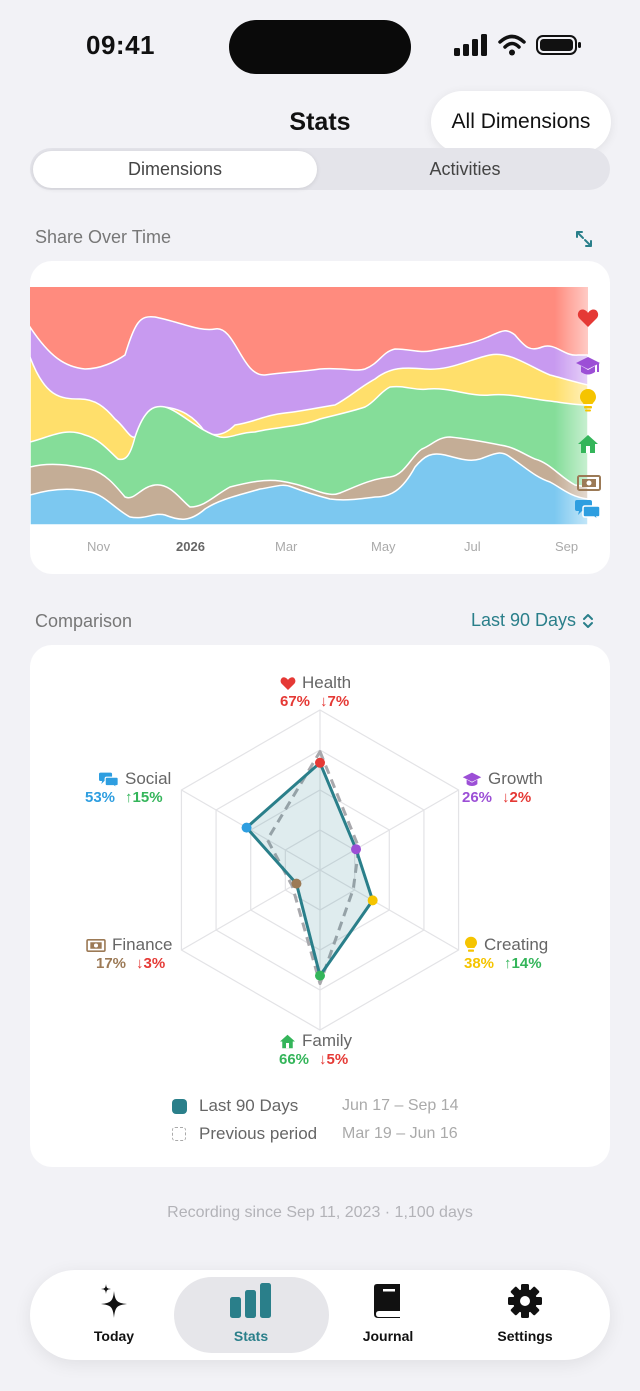 This screenshot has height=1391, width=640. I want to click on comparison-label: Comparison, so click(84, 621).